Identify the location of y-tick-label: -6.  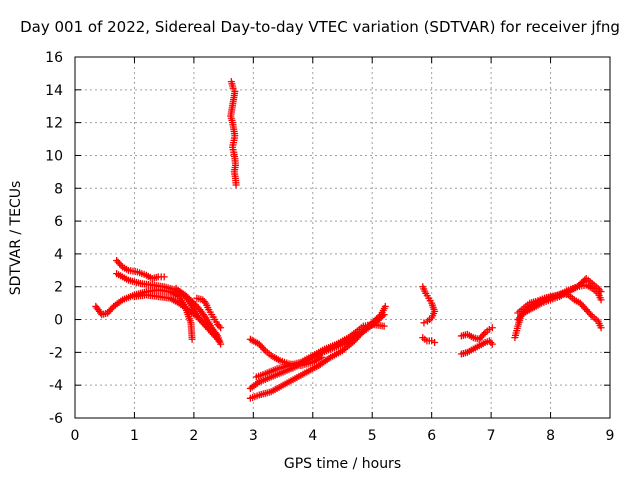
(56, 419).